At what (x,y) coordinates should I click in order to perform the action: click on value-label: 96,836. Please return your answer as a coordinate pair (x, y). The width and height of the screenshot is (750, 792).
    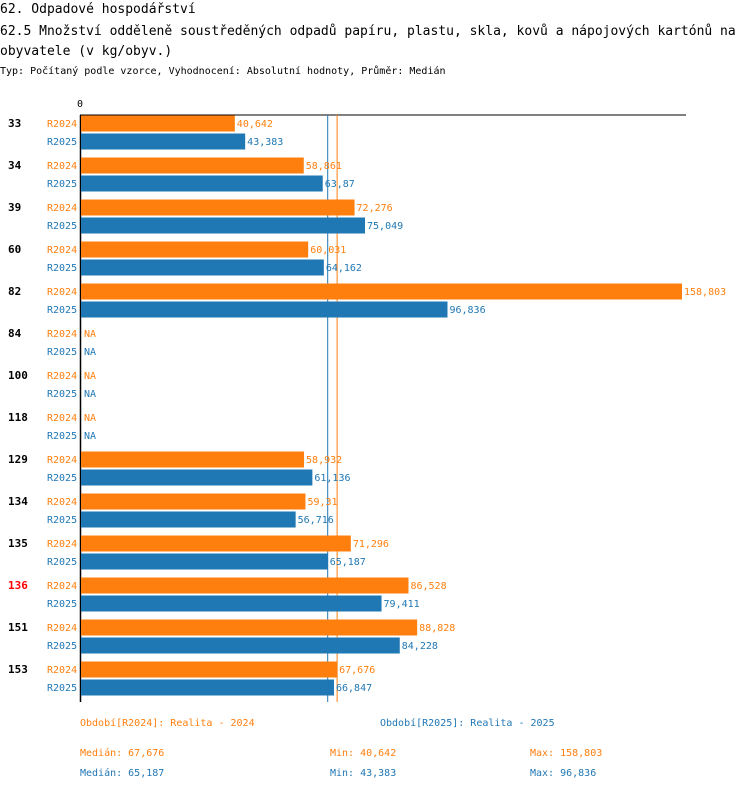
    Looking at the image, I should click on (467, 310).